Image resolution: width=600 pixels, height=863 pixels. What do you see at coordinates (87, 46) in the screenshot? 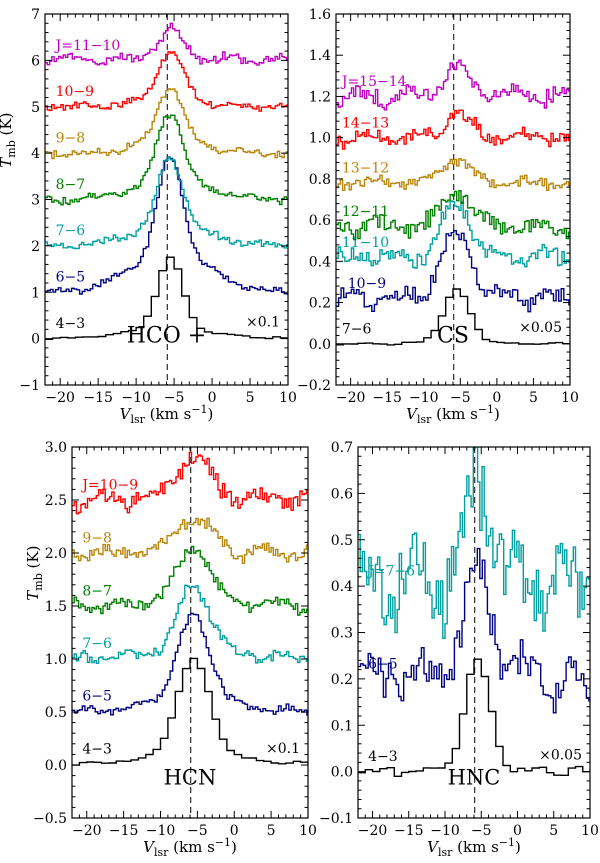
I see `transition-label-J=11−10: J=11−10` at bounding box center [87, 46].